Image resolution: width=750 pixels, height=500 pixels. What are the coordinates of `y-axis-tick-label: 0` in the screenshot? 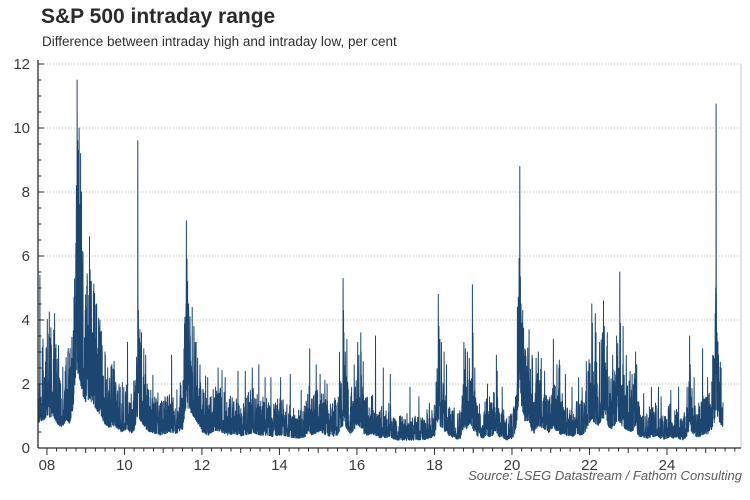 It's located at (26, 448).